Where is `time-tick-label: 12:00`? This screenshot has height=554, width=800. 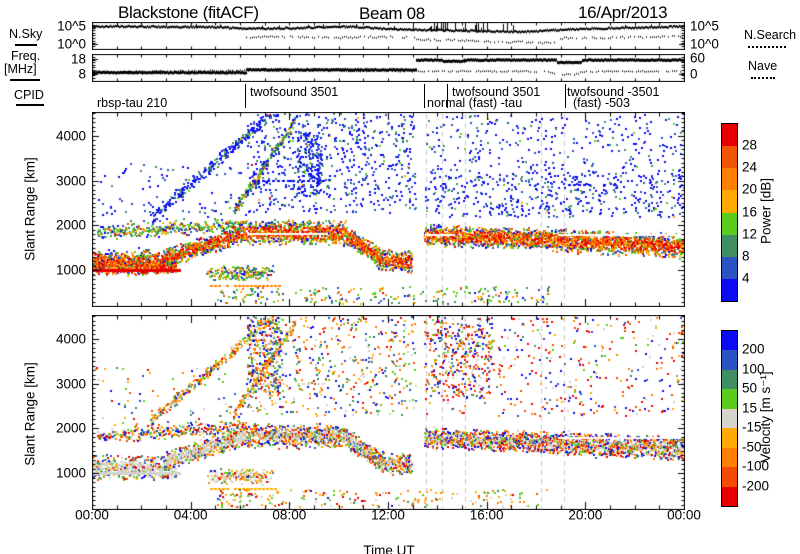
time-tick-label: 12:00 is located at coordinates (388, 515).